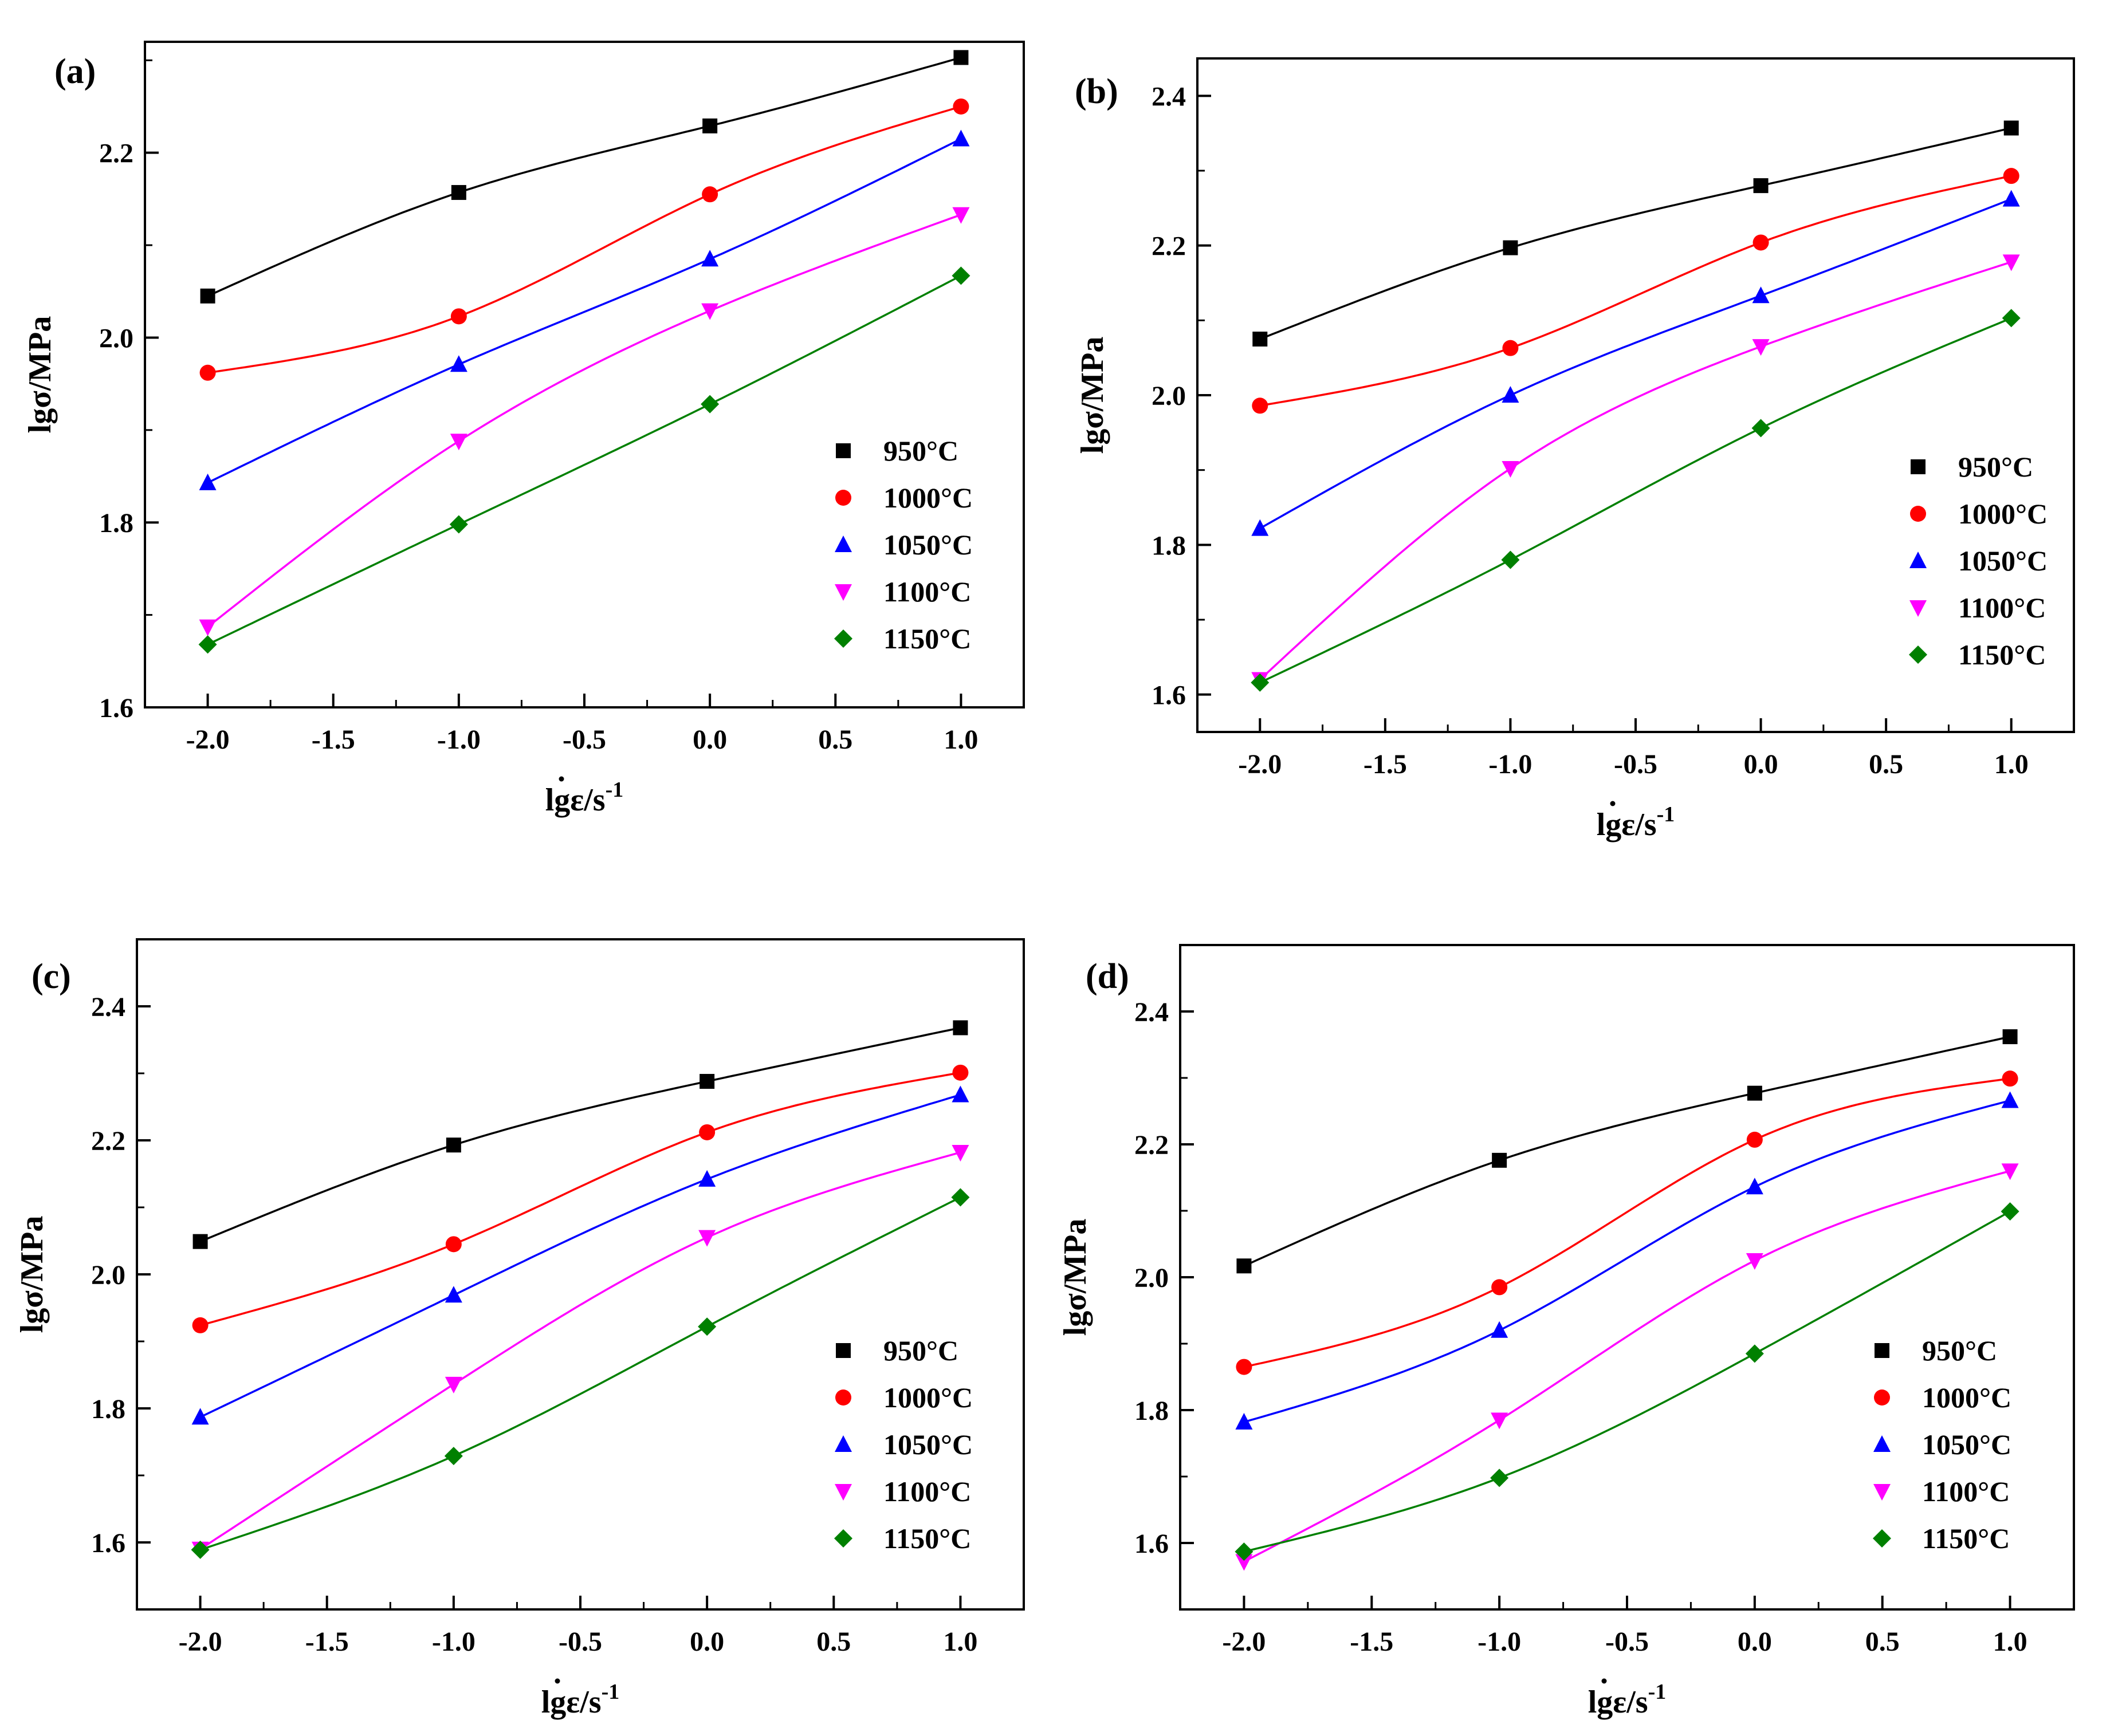  I want to click on x-tick-label: -1.0, so click(1500, 1642).